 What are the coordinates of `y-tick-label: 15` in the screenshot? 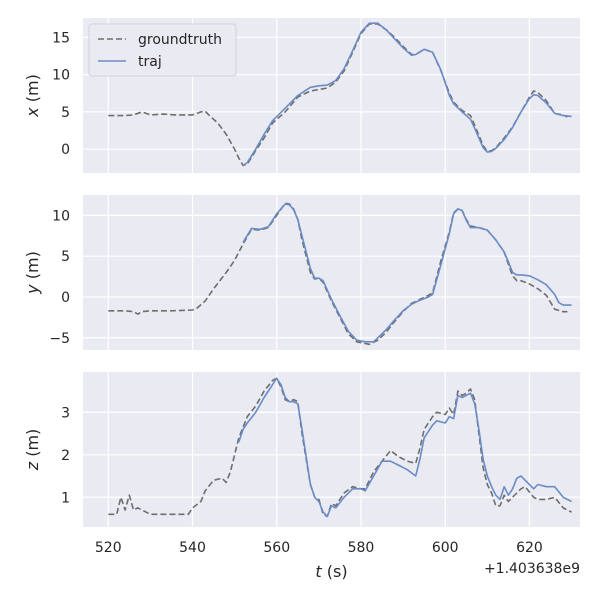 It's located at (61, 38).